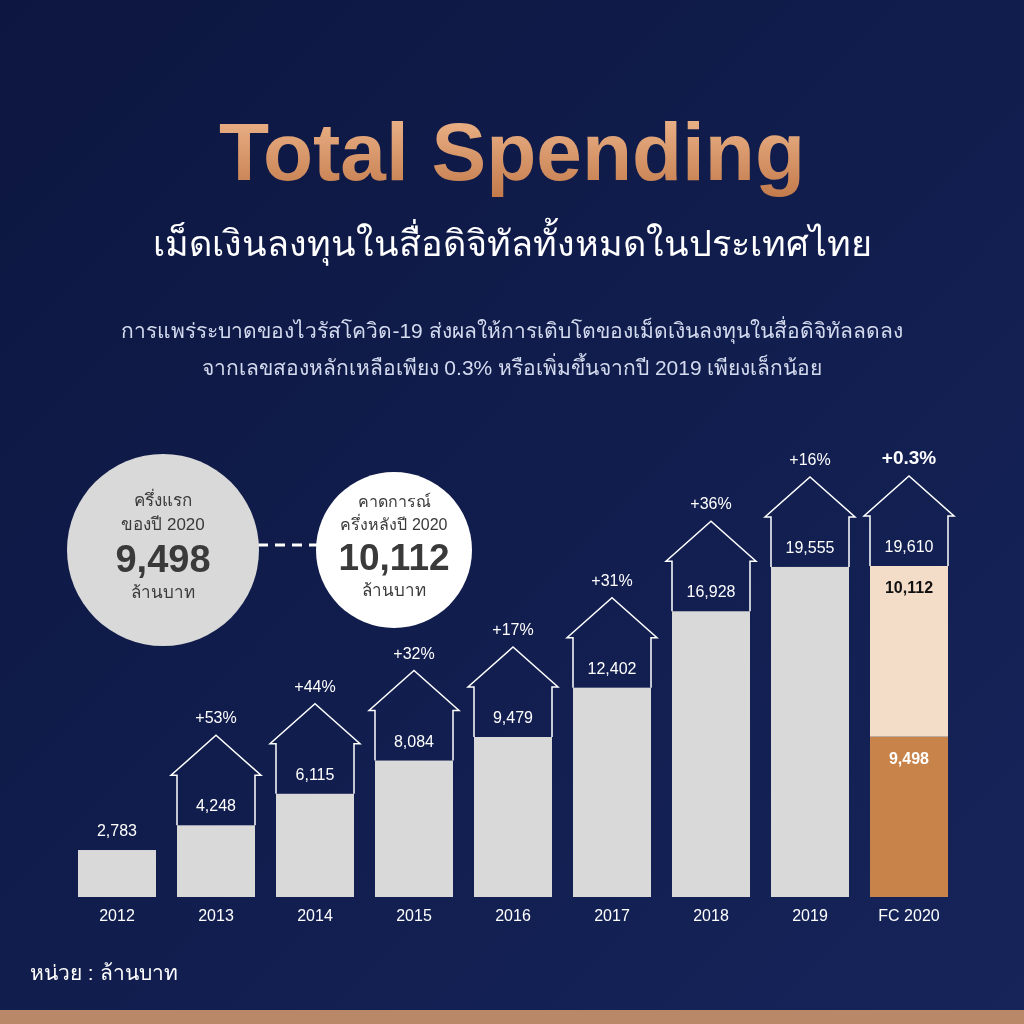  I want to click on annotation: +53%, so click(216, 718).